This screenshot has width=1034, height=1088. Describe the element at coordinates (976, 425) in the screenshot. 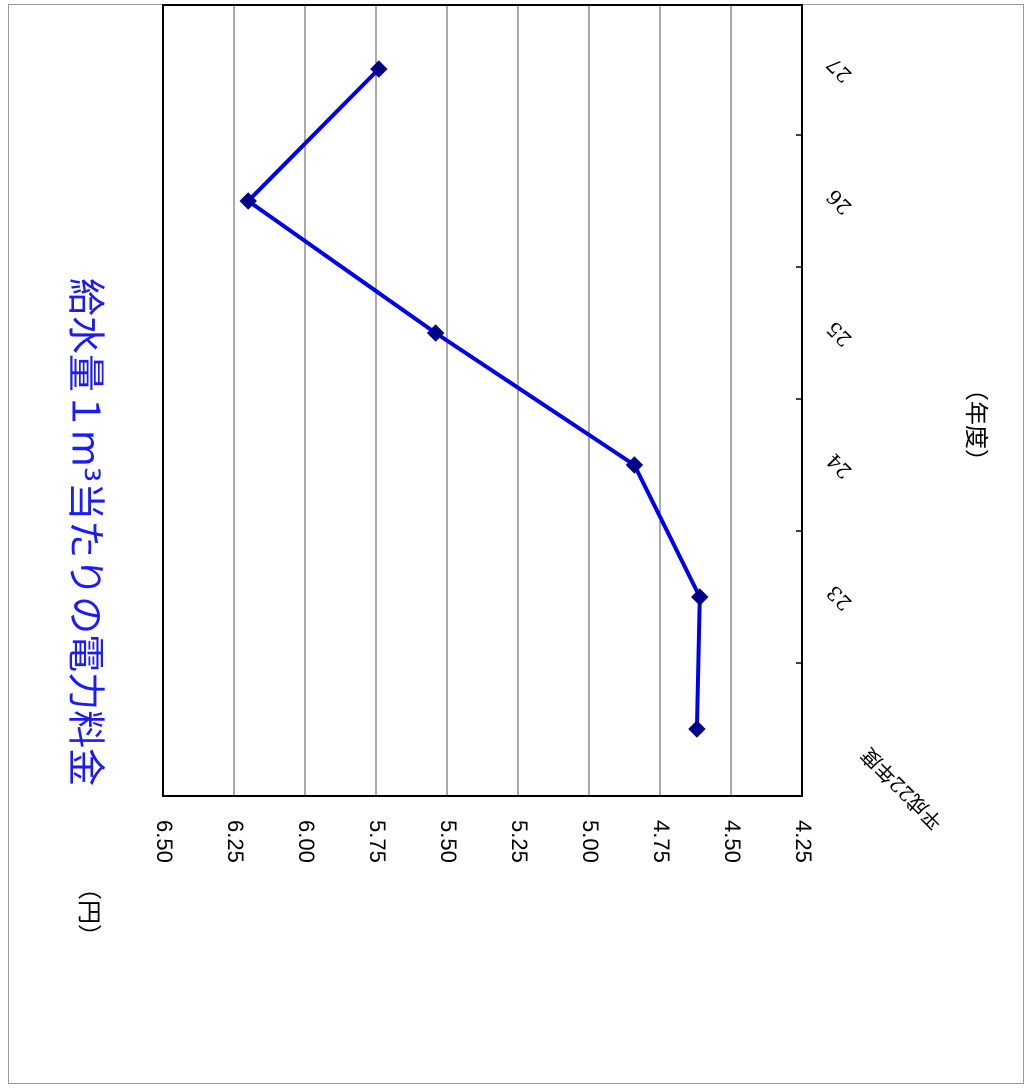

I see `x-axis-label: （年度）` at that location.